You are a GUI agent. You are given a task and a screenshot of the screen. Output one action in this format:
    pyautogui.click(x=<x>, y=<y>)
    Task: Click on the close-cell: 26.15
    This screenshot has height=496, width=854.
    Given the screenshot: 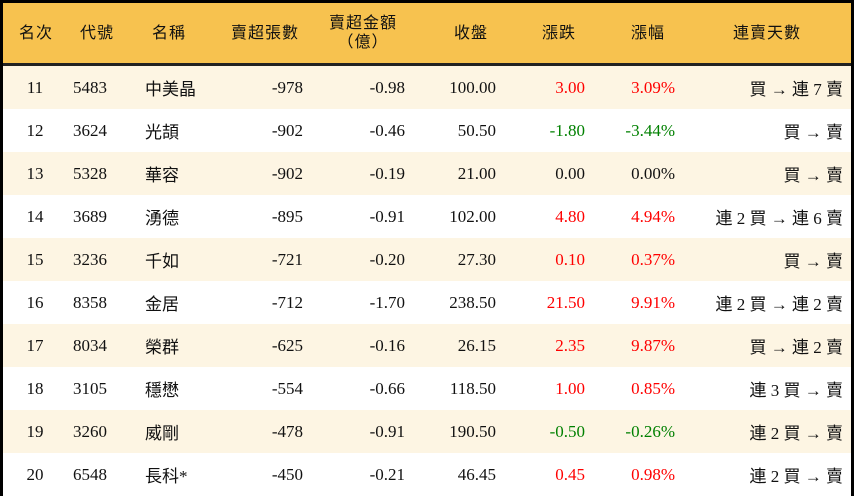 What is the action you would take?
    pyautogui.click(x=476, y=345)
    